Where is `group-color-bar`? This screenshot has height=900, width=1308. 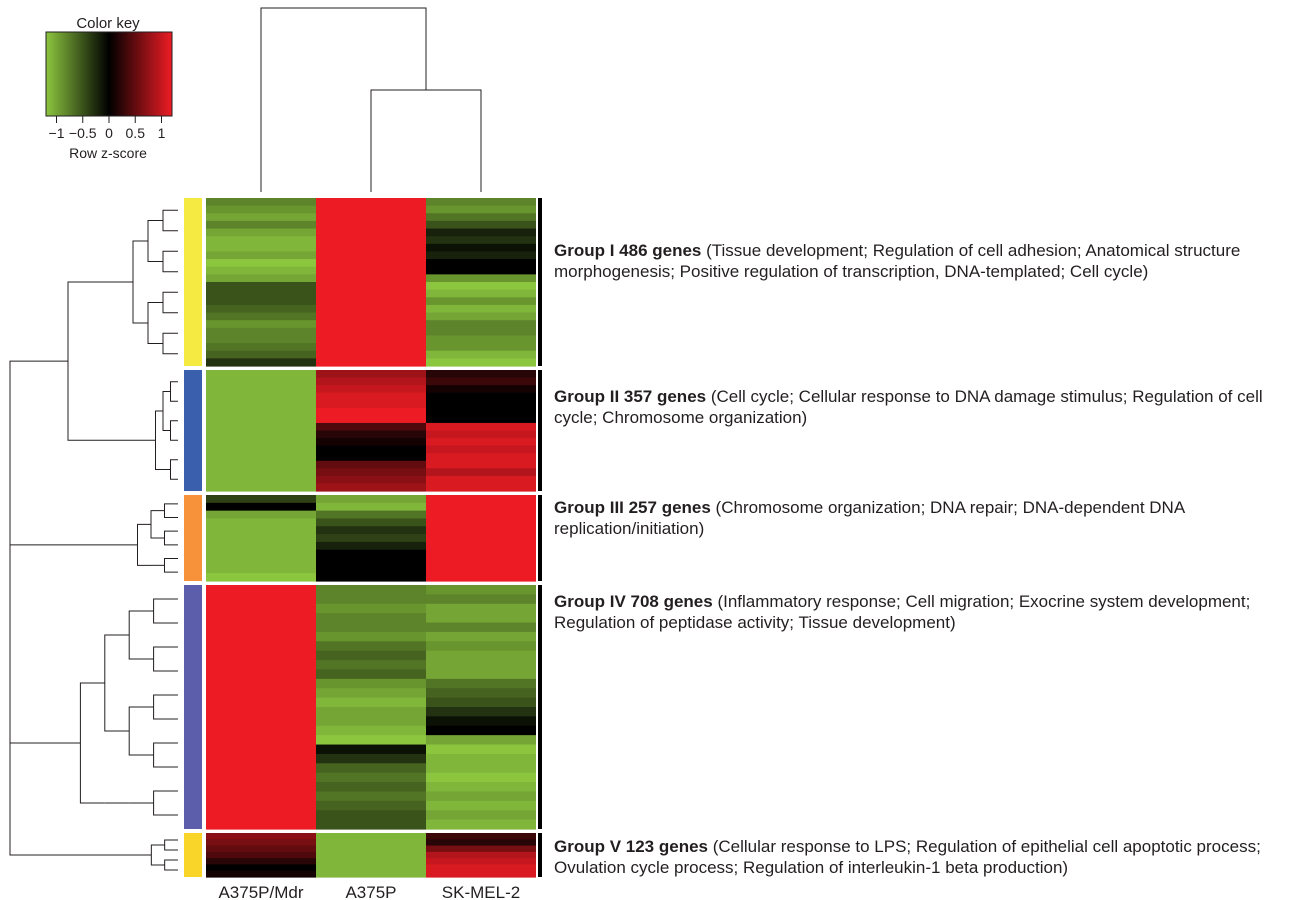 group-color-bar is located at coordinates (193, 707).